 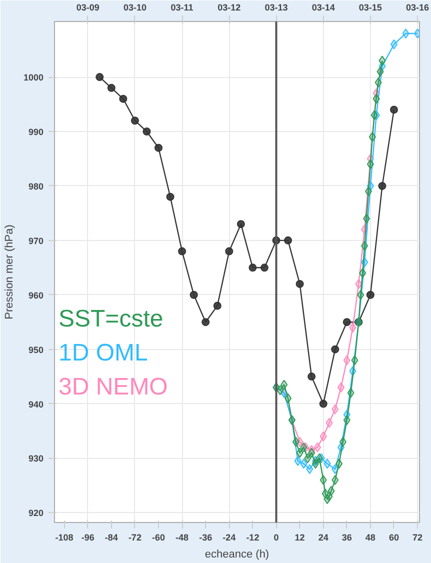 What do you see at coordinates (299, 537) in the screenshot?
I see `x-tick-label: 12` at bounding box center [299, 537].